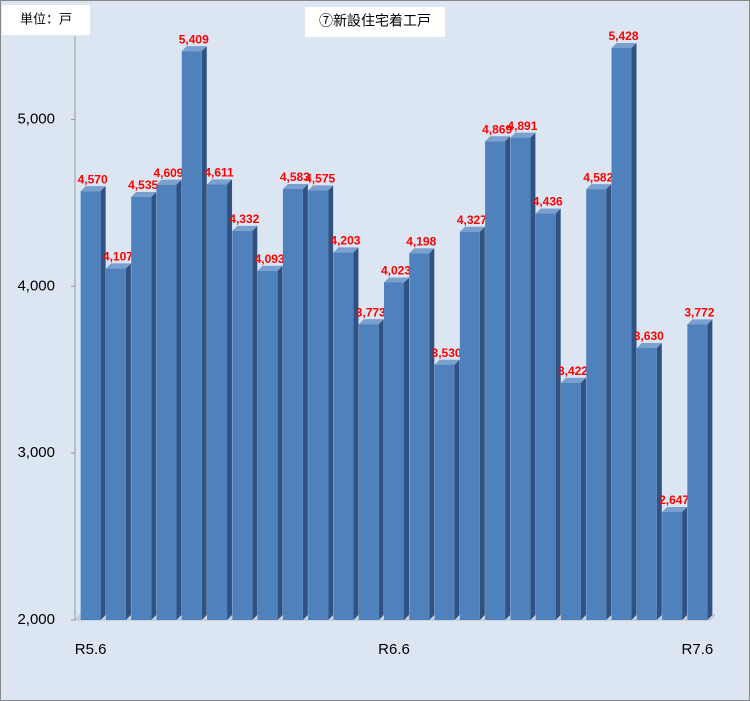  I want to click on value-label: 4,332, so click(244, 219).